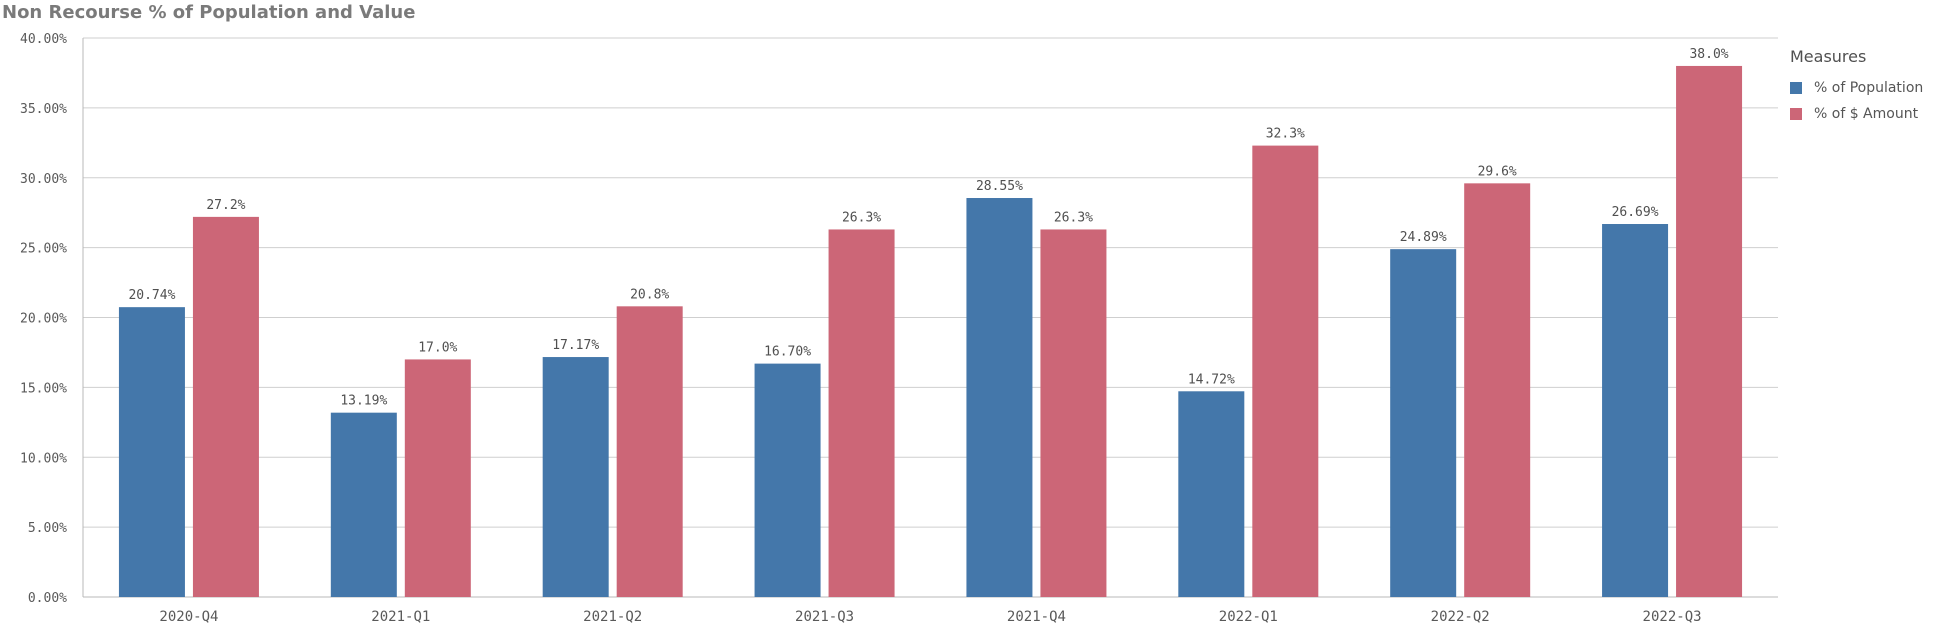 The image size is (1940, 636). I want to click on x-tick-label: 2021-Q2, so click(612, 617).